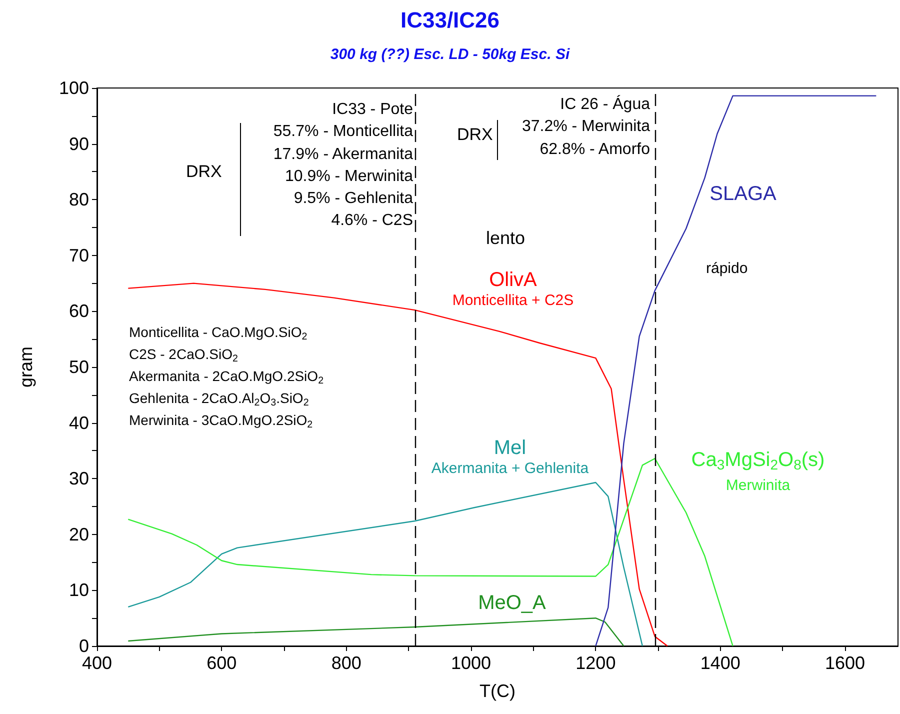  I want to click on series-label: MeO_A, so click(512, 603).